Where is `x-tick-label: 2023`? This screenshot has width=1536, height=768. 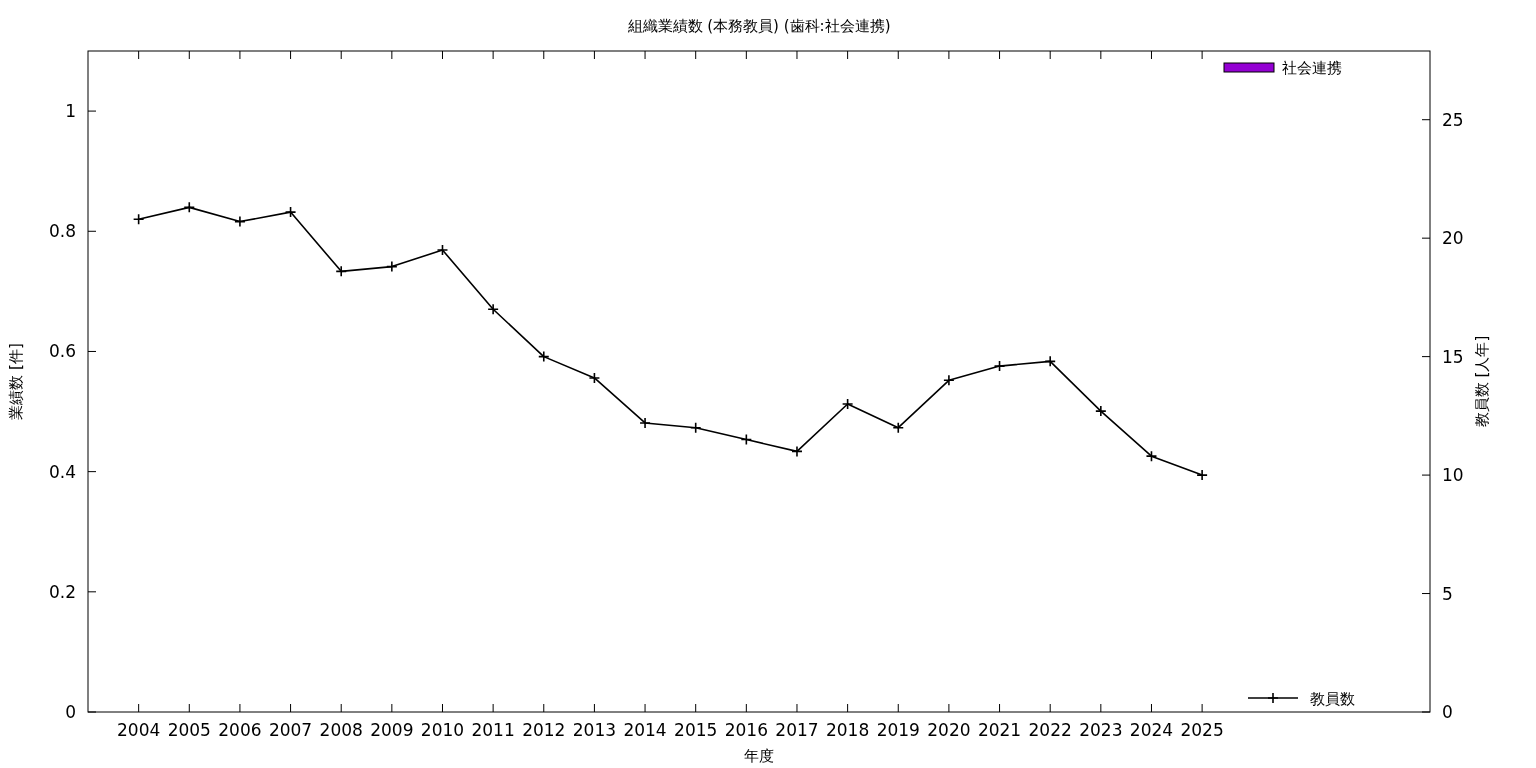
x-tick-label: 2023 is located at coordinates (1101, 730).